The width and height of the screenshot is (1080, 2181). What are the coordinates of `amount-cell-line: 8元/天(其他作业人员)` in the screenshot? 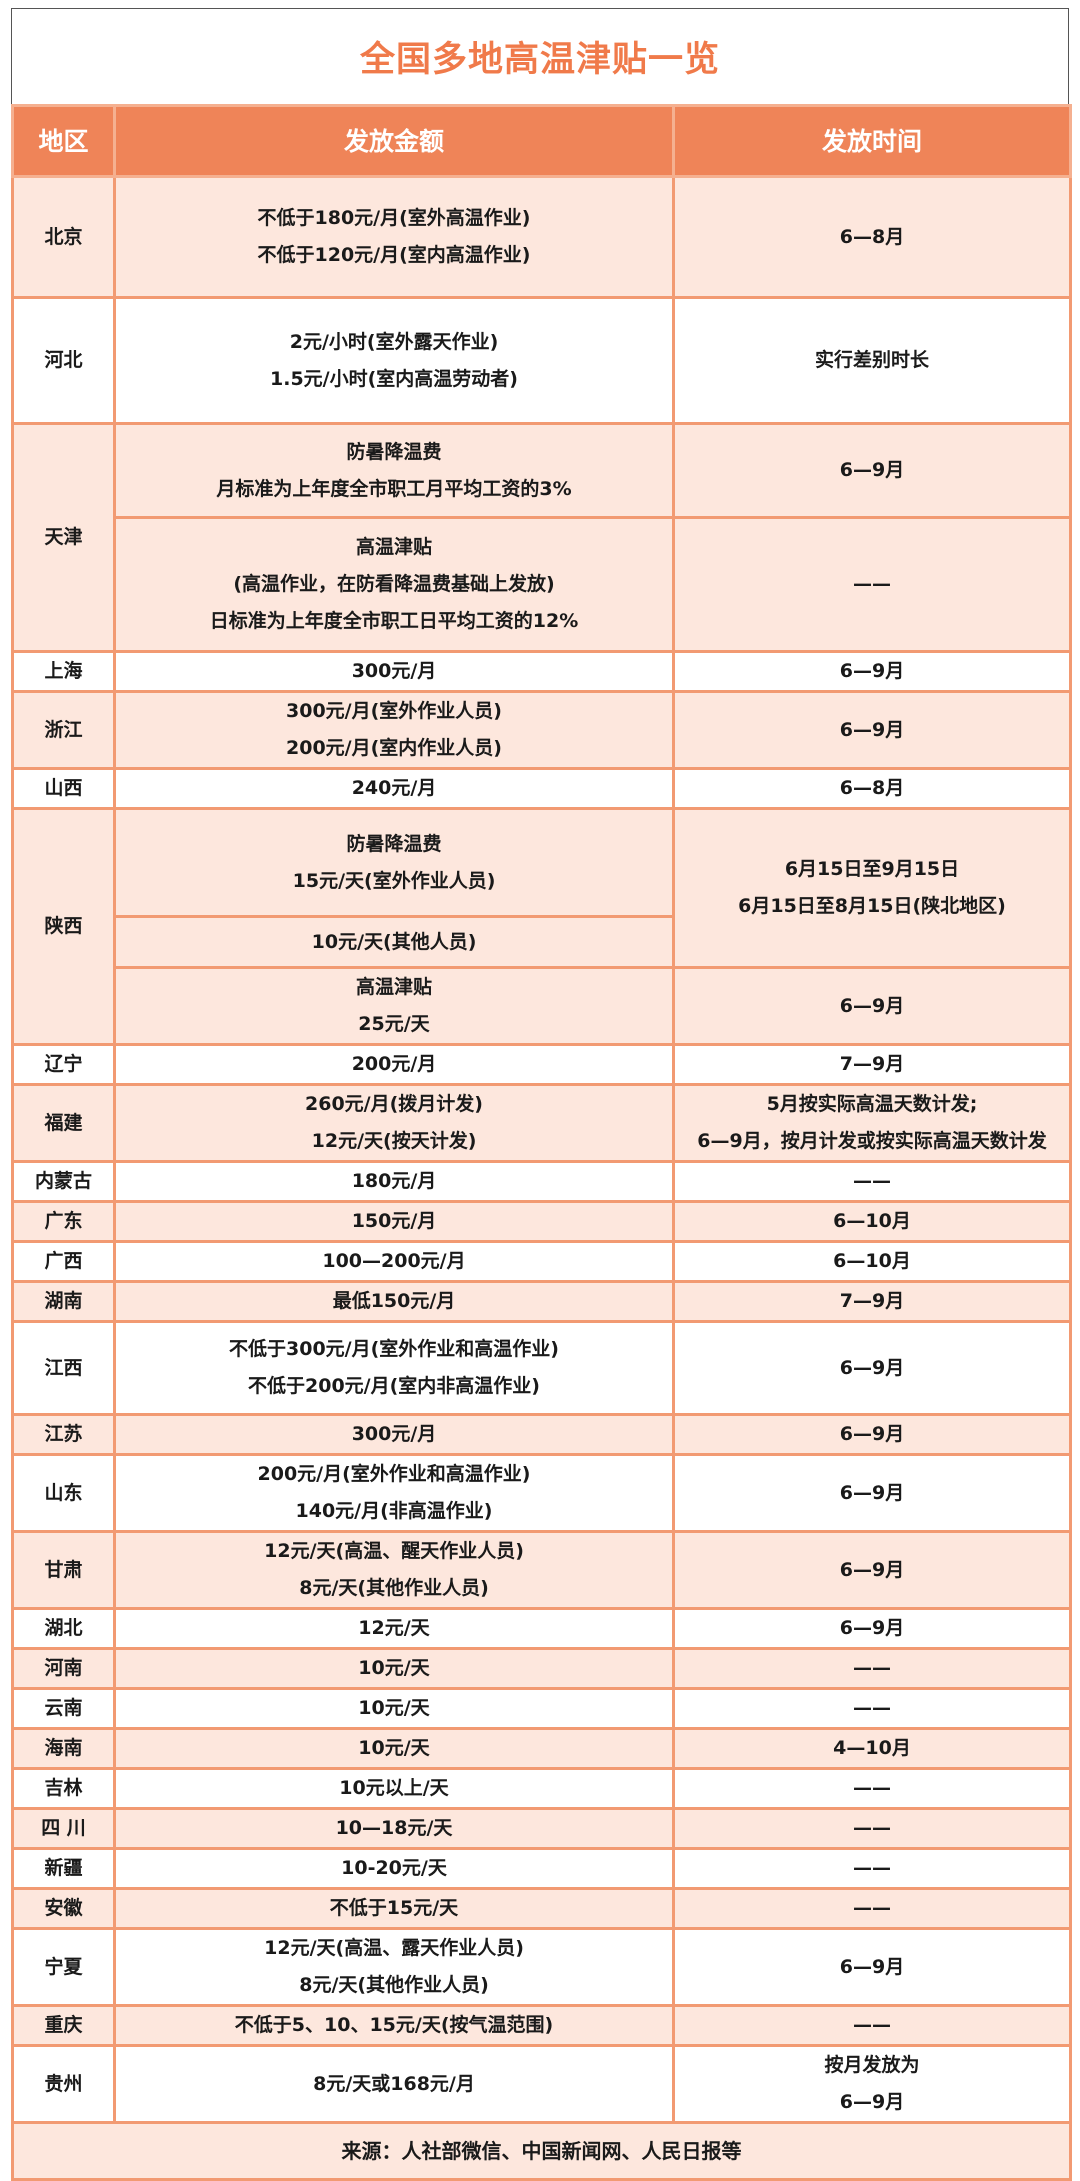 It's located at (394, 1985).